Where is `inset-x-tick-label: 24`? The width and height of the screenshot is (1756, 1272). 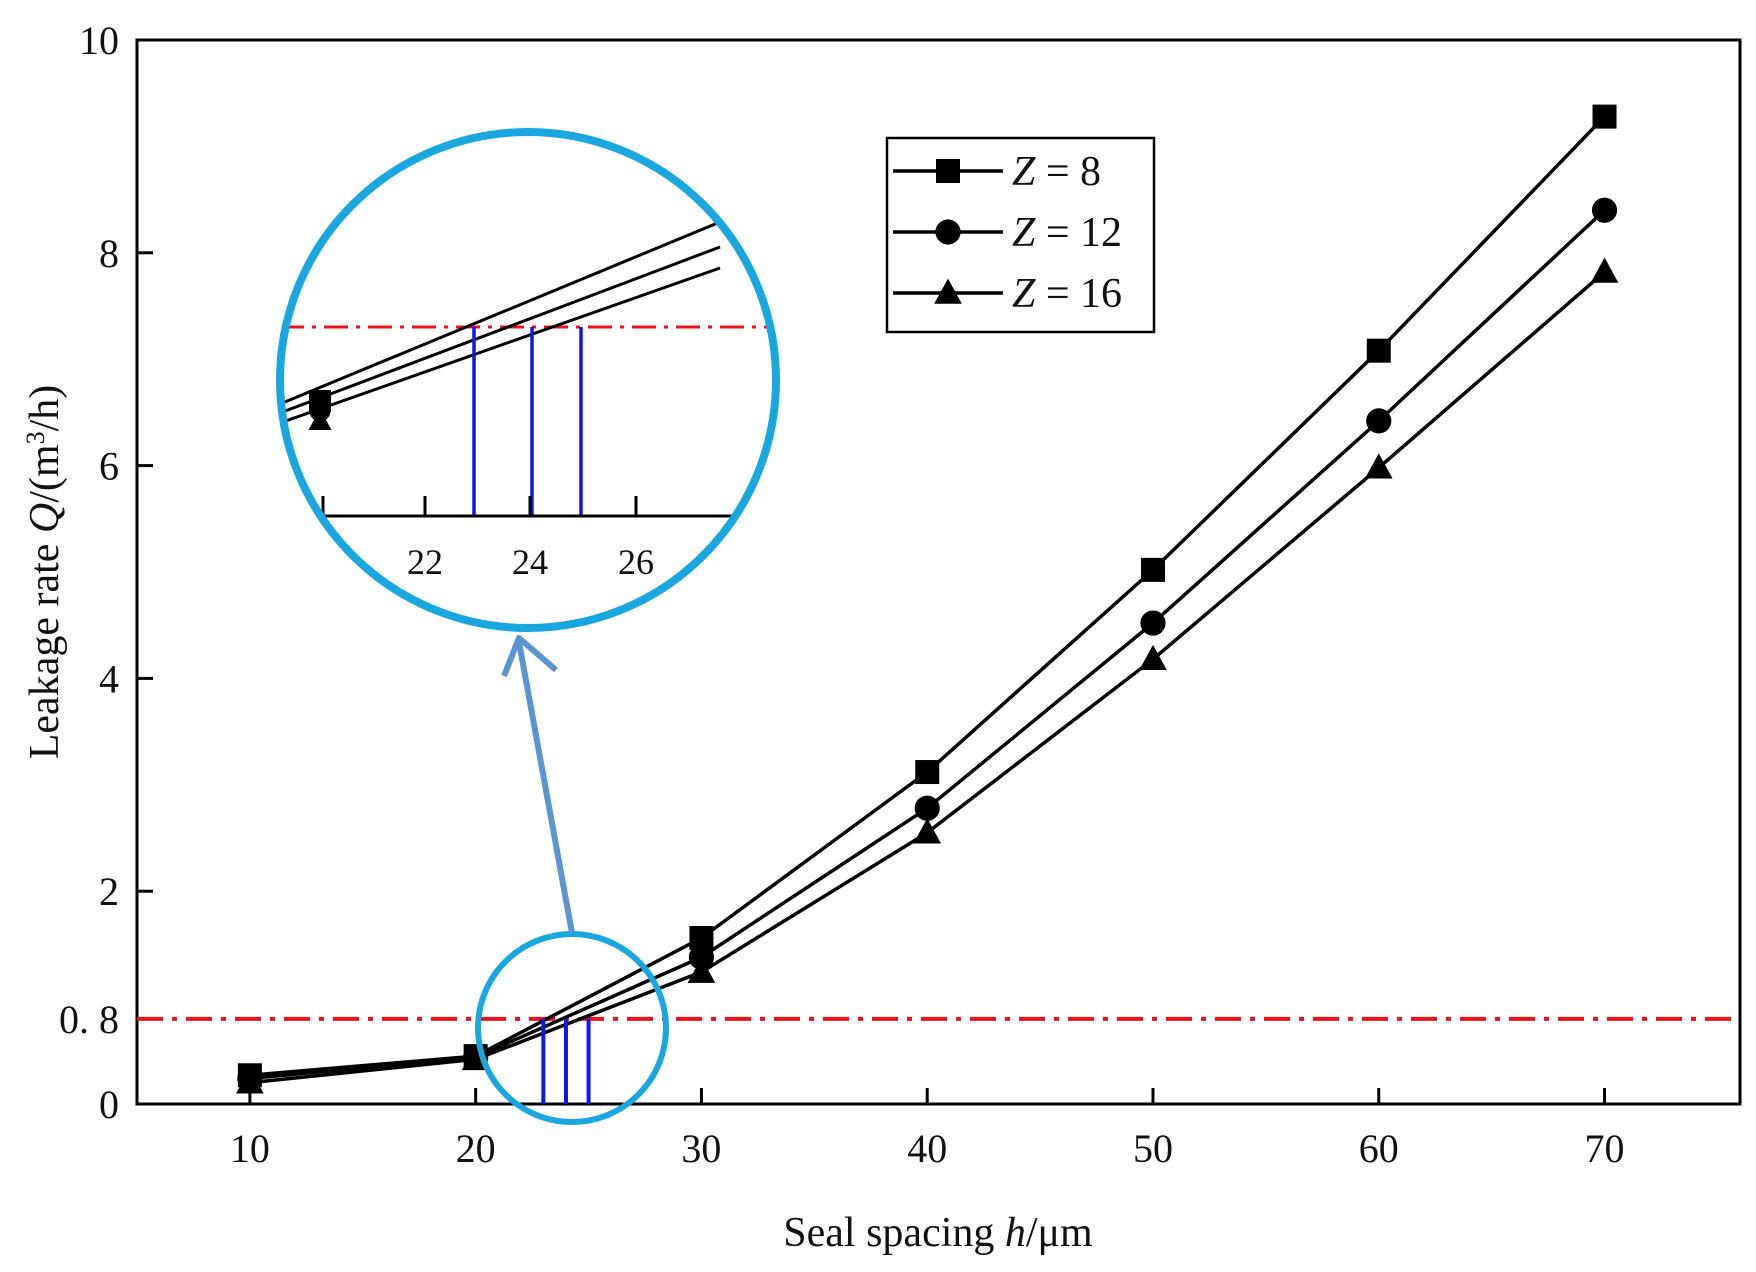
inset-x-tick-label: 24 is located at coordinates (530, 562).